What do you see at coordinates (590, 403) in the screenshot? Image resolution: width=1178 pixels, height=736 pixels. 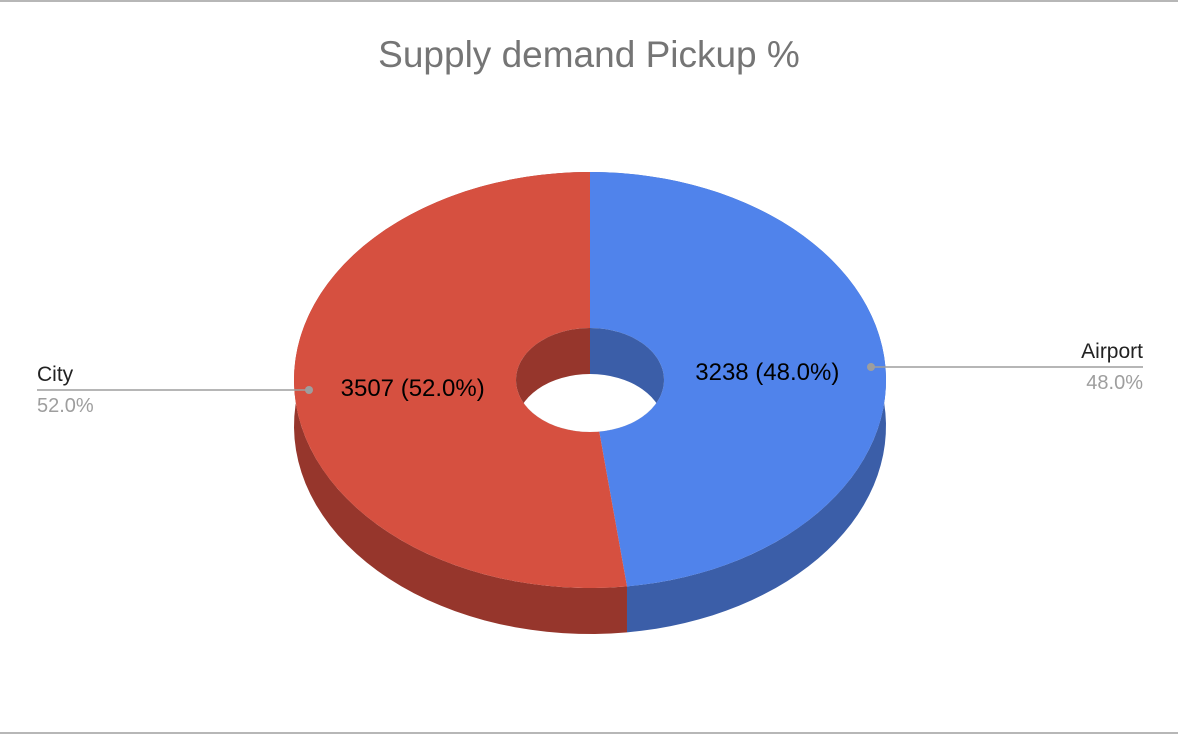 I see `donut-hole` at bounding box center [590, 403].